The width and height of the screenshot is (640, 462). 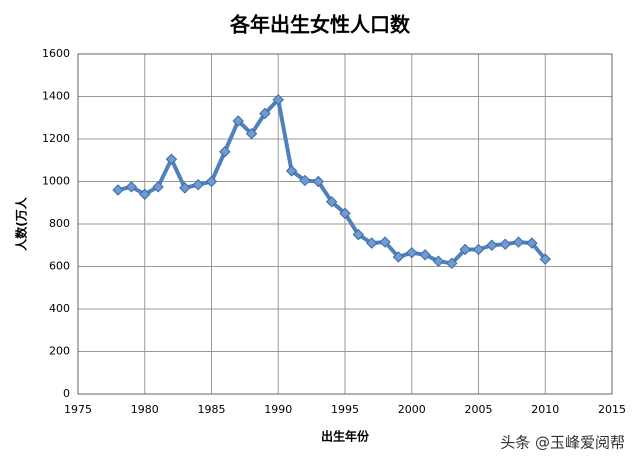 I want to click on x-tick-label: 2005, so click(x=479, y=409).